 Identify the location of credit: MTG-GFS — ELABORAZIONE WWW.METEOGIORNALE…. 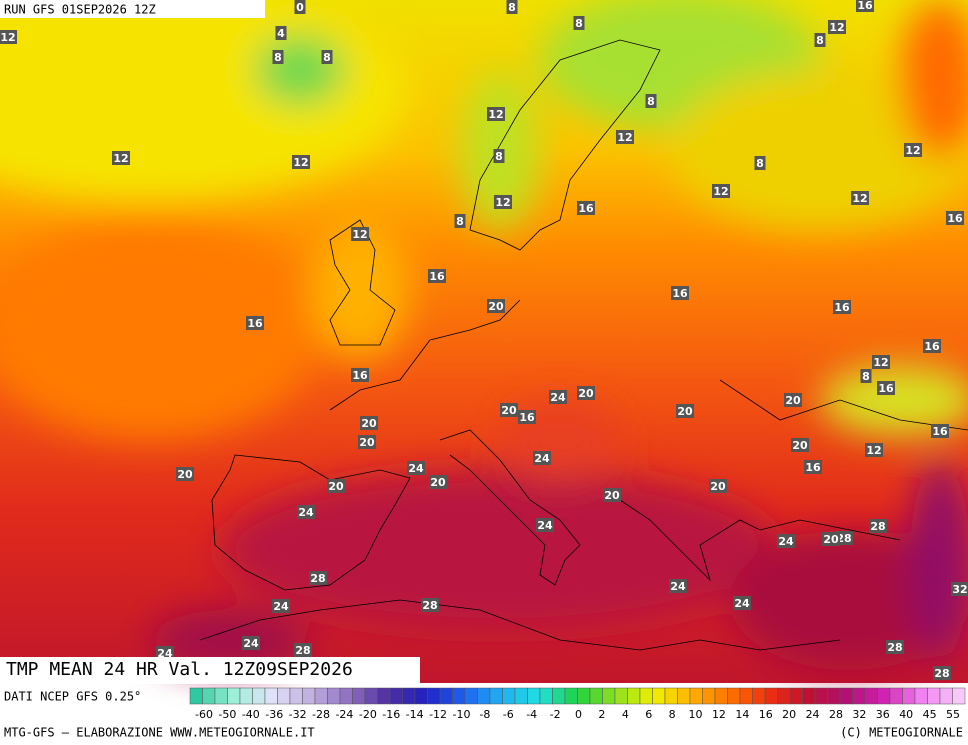
(159, 733).